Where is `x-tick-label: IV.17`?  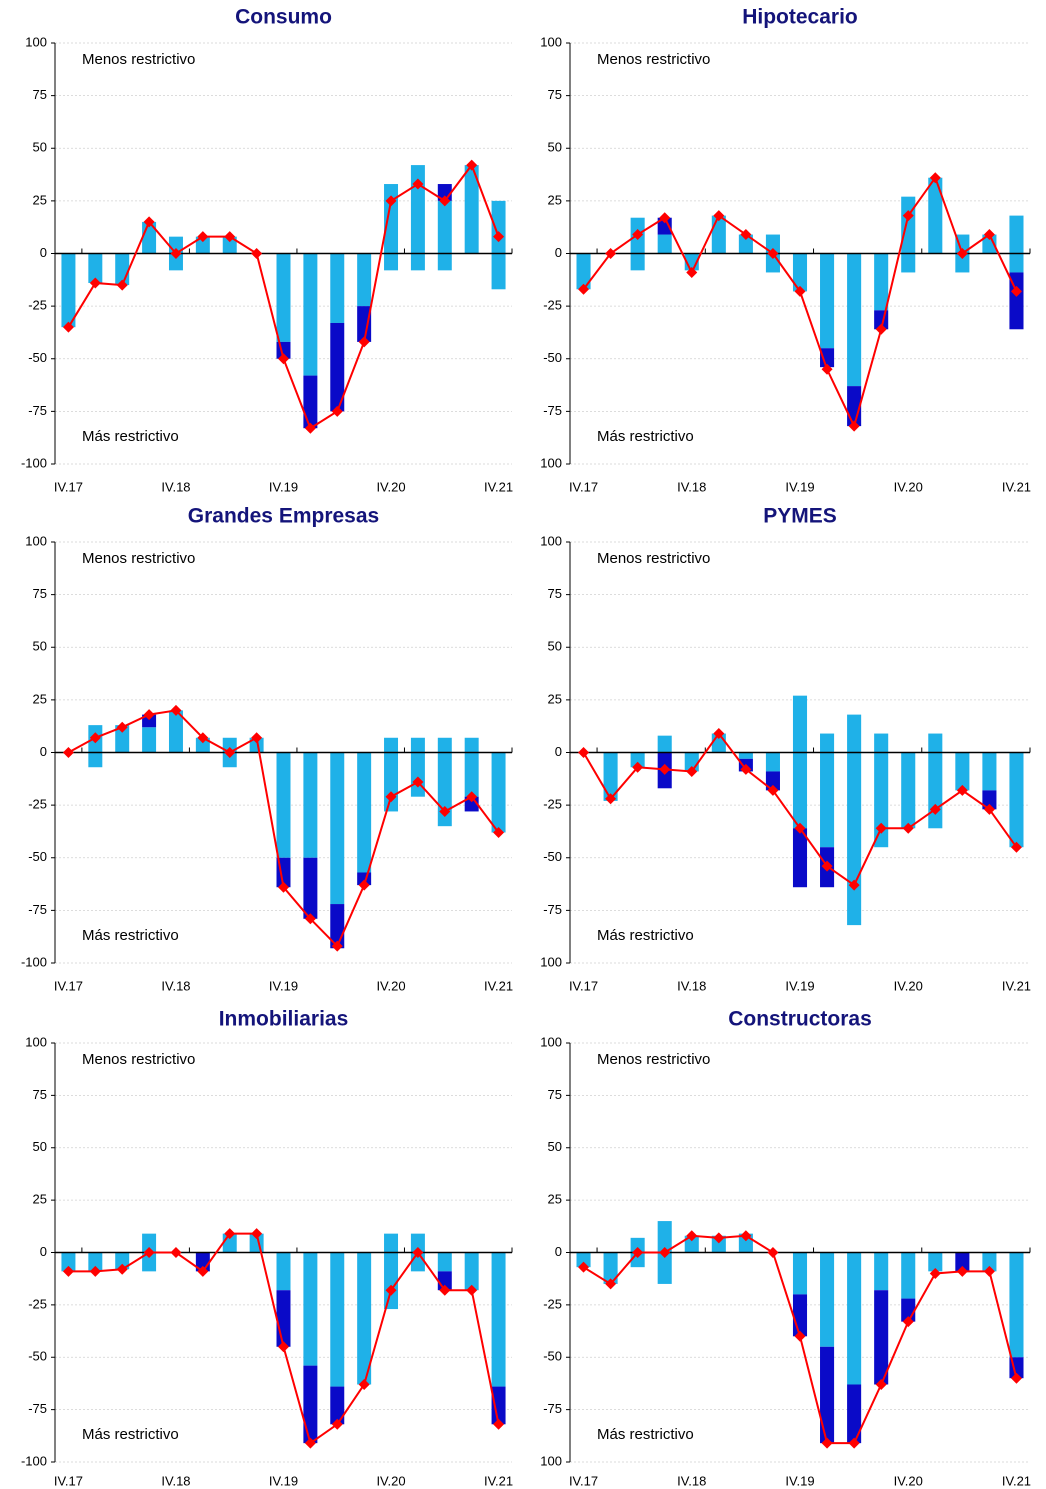
x-tick-label: IV.17 is located at coordinates (68, 1480).